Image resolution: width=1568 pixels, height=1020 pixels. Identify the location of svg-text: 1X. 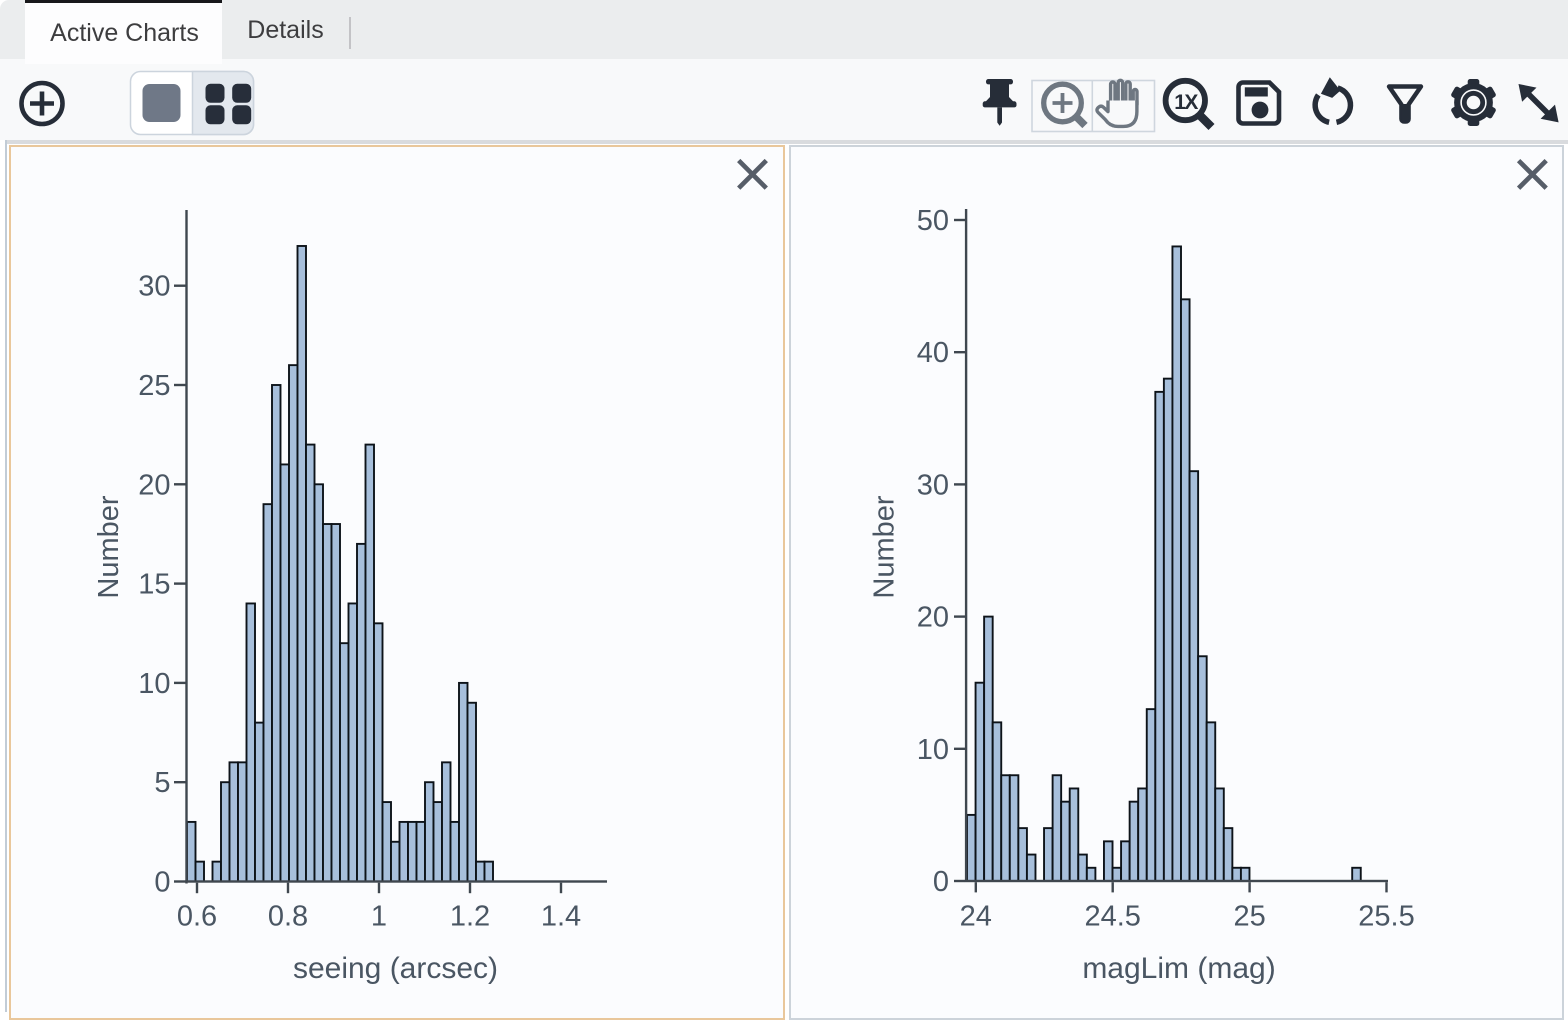
(1186, 102).